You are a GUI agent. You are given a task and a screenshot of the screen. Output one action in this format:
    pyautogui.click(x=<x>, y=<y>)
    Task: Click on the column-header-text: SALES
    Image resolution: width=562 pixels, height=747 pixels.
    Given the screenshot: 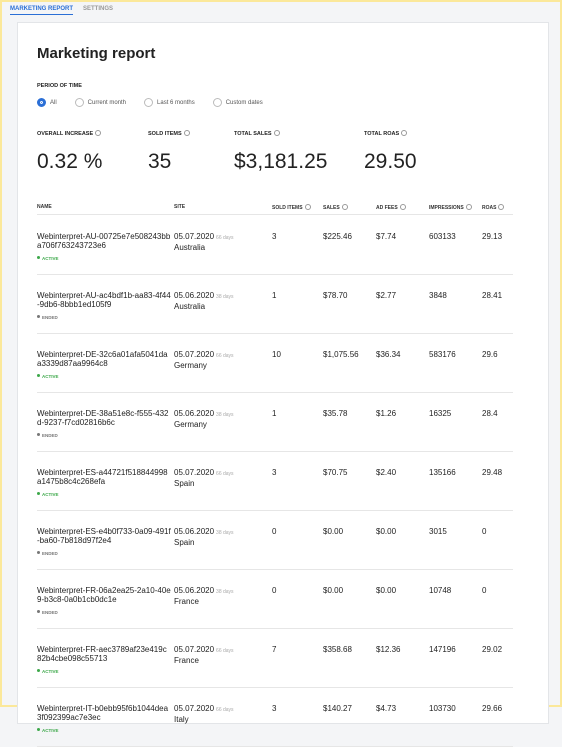 What is the action you would take?
    pyautogui.click(x=331, y=208)
    